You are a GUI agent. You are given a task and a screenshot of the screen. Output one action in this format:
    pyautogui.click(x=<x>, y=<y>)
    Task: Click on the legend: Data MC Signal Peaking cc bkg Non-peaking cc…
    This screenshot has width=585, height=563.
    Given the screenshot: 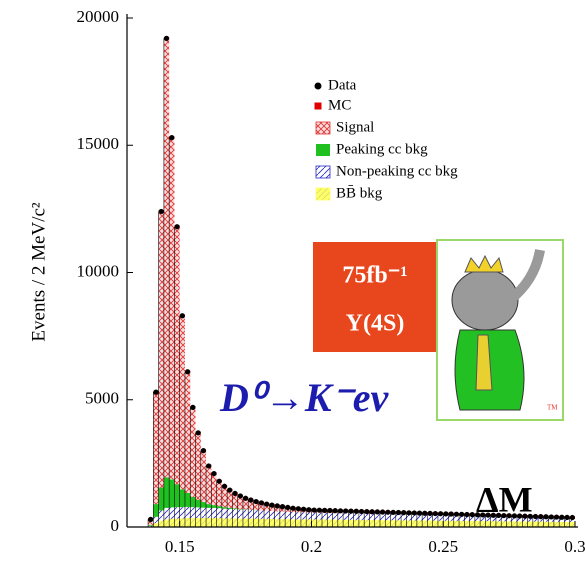 What is the action you would take?
    pyautogui.click(x=386, y=139)
    